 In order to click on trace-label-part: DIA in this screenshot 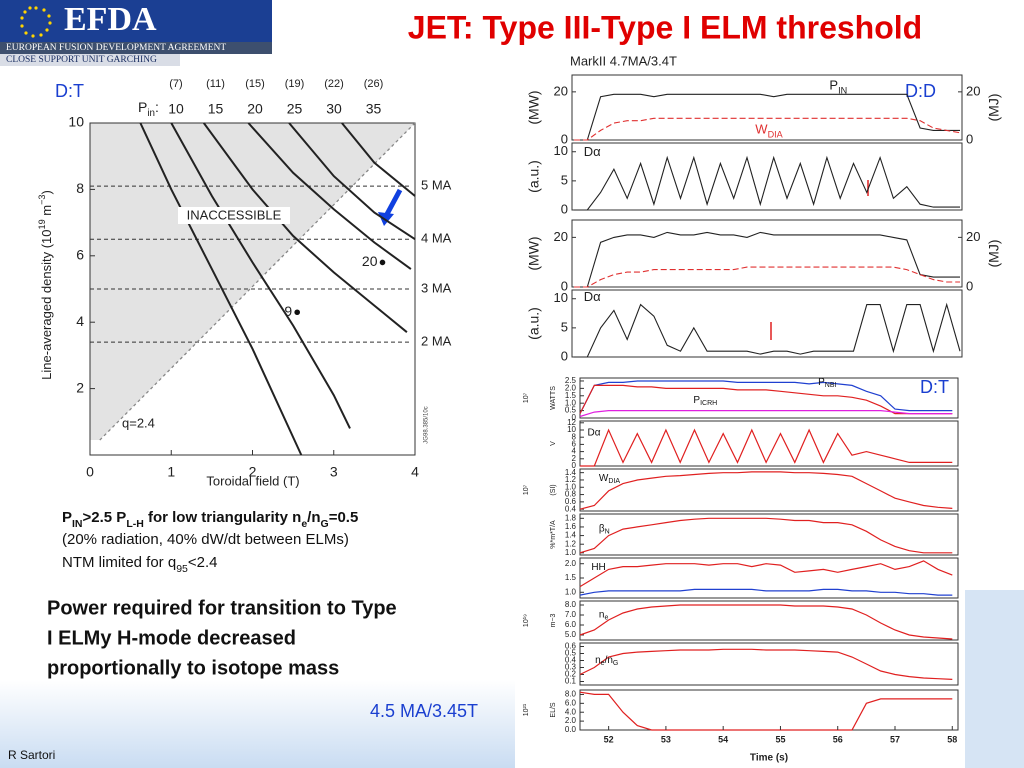, I will do `click(614, 482)`.